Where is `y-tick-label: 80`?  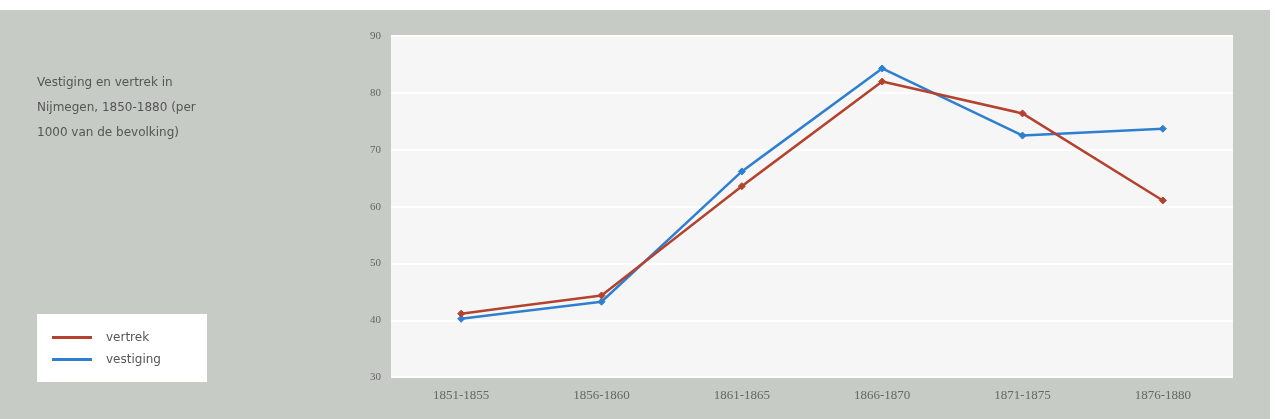
y-tick-label: 80 is located at coordinates (376, 91).